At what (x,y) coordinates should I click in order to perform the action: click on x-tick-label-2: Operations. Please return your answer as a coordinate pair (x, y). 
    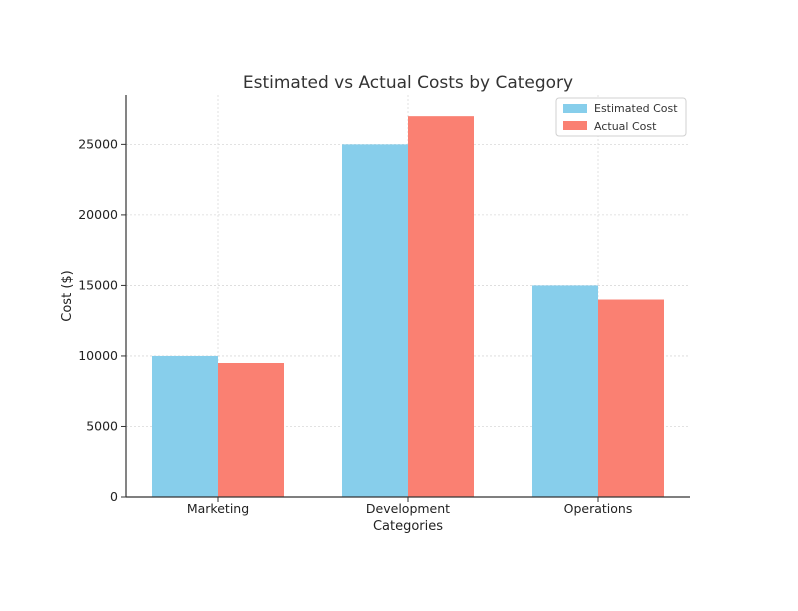
    Looking at the image, I should click on (598, 508).